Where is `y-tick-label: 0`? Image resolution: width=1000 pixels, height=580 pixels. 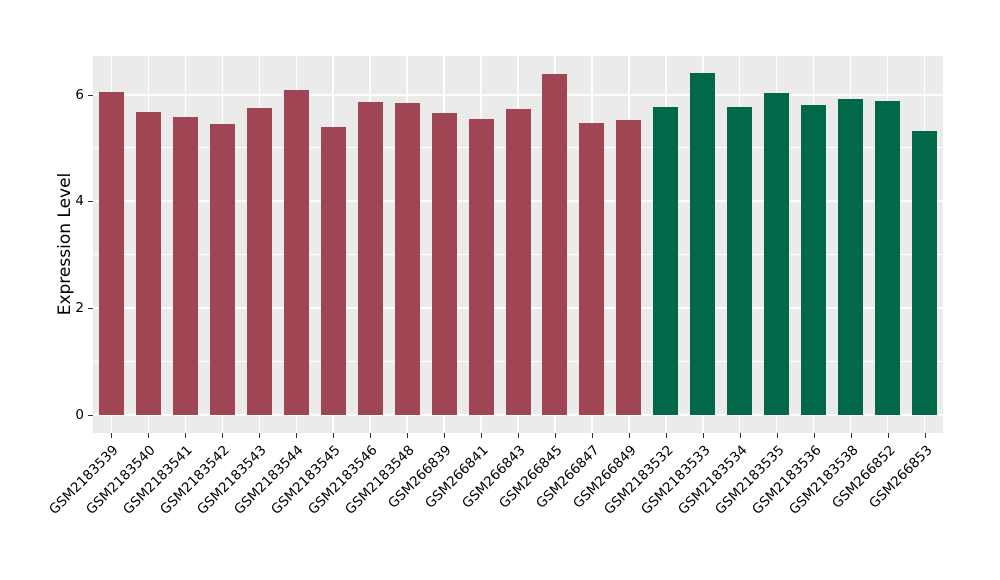 y-tick-label: 0 is located at coordinates (79, 415).